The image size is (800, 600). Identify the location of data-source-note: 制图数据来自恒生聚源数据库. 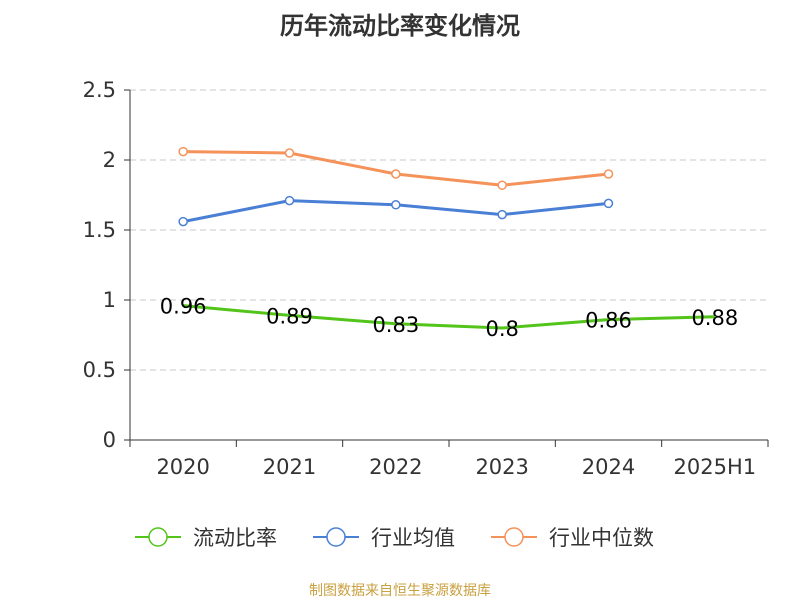
(400, 591).